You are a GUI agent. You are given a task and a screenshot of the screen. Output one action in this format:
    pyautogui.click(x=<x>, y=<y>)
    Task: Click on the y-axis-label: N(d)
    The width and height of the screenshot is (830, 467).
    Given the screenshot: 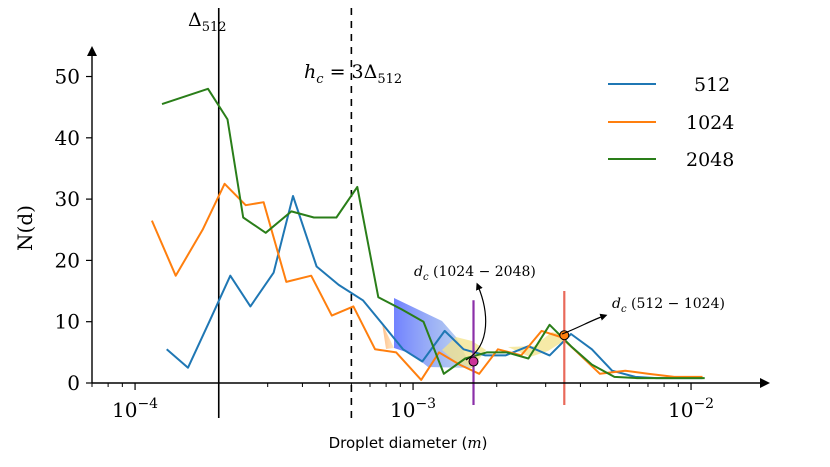 What is the action you would take?
    pyautogui.click(x=25, y=228)
    